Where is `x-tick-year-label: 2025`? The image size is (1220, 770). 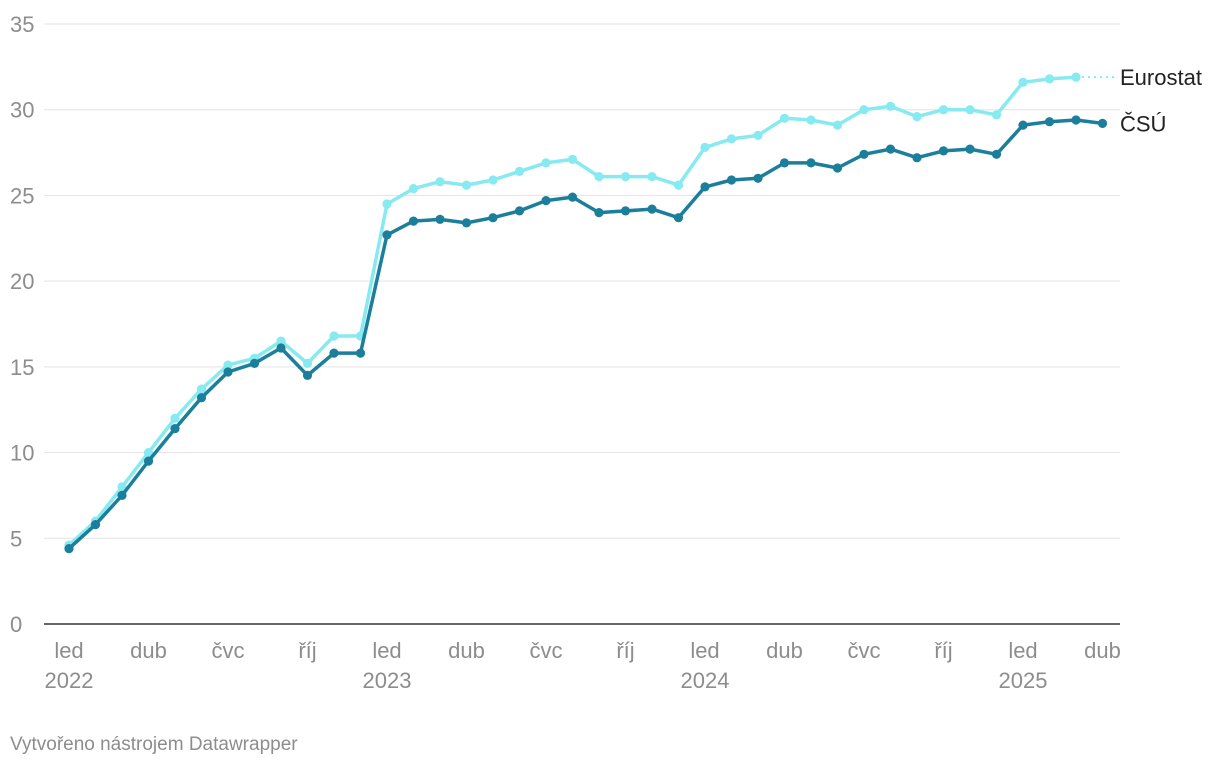
x-tick-year-label: 2025 is located at coordinates (1023, 680).